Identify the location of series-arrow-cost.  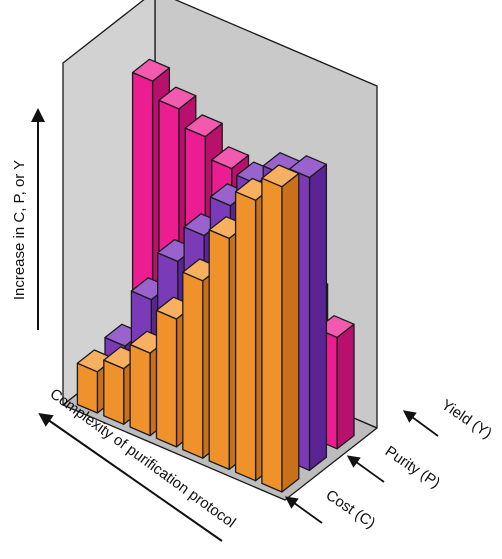
(303, 510).